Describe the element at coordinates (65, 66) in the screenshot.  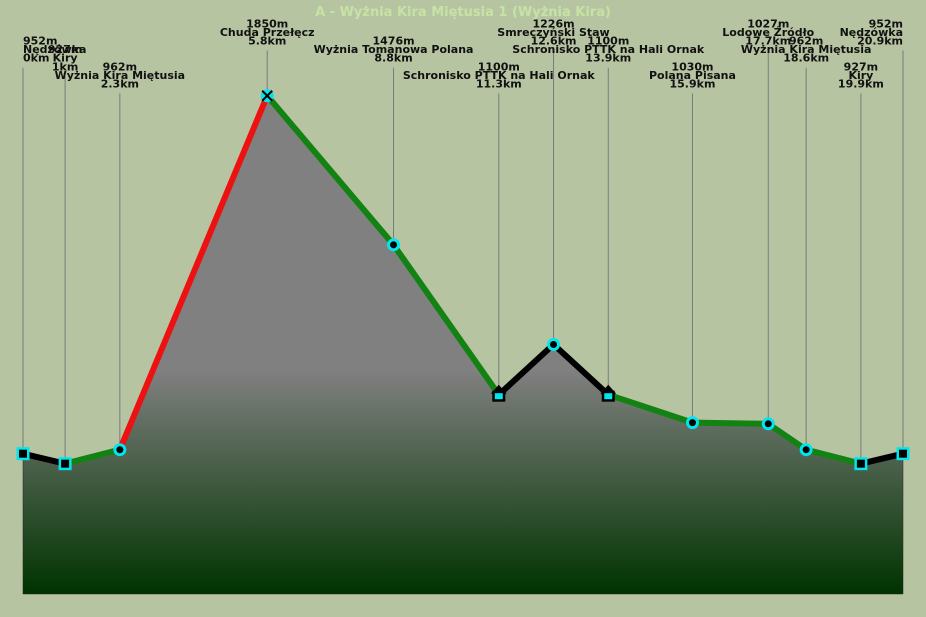
I see `label-distance: 1km` at that location.